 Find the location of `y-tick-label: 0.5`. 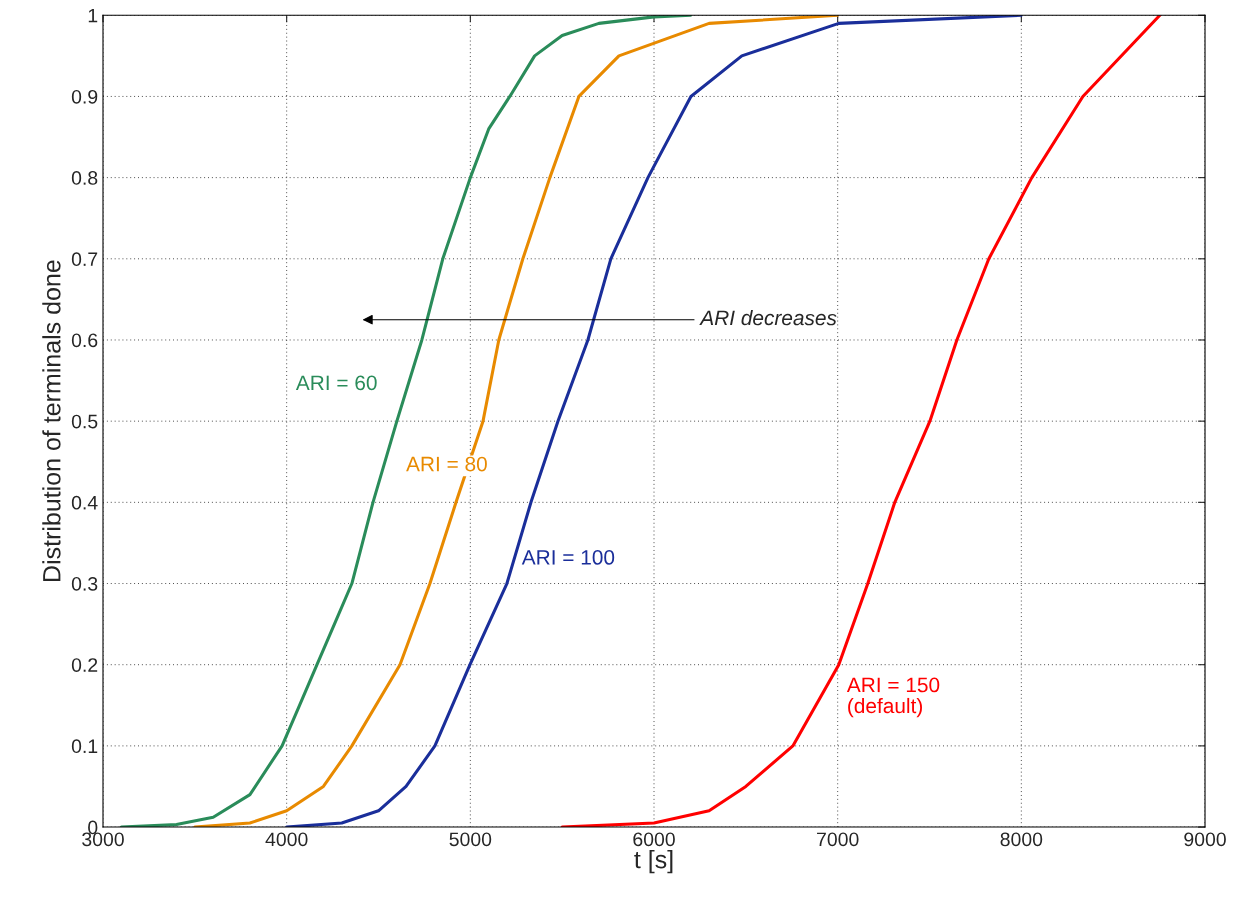

y-tick-label: 0.5 is located at coordinates (84, 421).